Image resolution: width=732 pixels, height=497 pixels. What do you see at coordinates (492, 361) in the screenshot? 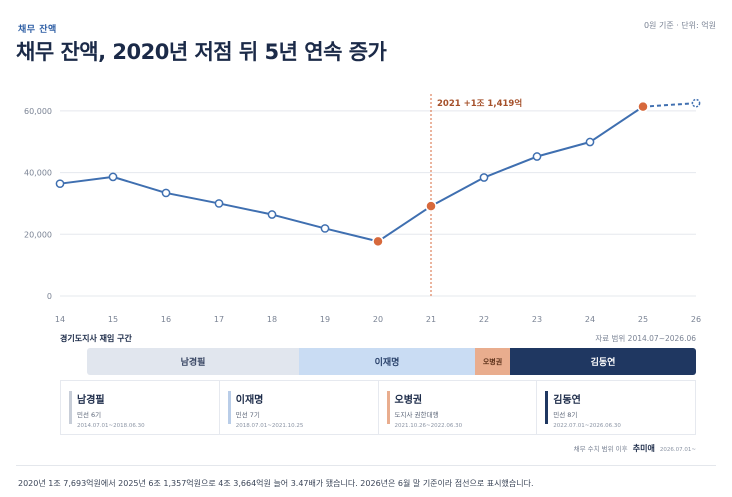
I see `term-segment-oh: 오병권` at bounding box center [492, 361].